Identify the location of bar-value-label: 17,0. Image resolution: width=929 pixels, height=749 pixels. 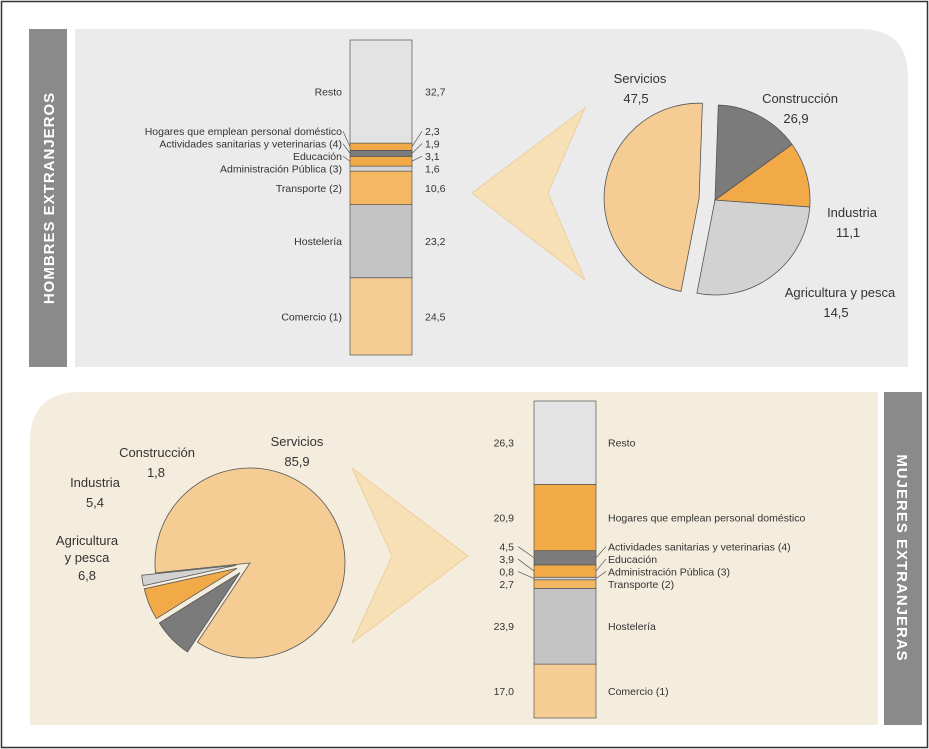
(504, 692).